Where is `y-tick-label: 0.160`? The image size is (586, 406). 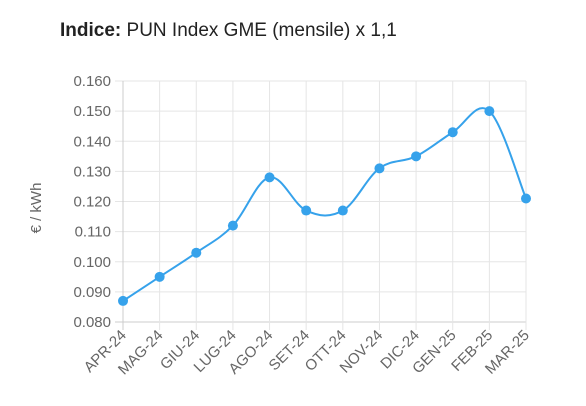
y-tick-label: 0.160 is located at coordinates (92, 81).